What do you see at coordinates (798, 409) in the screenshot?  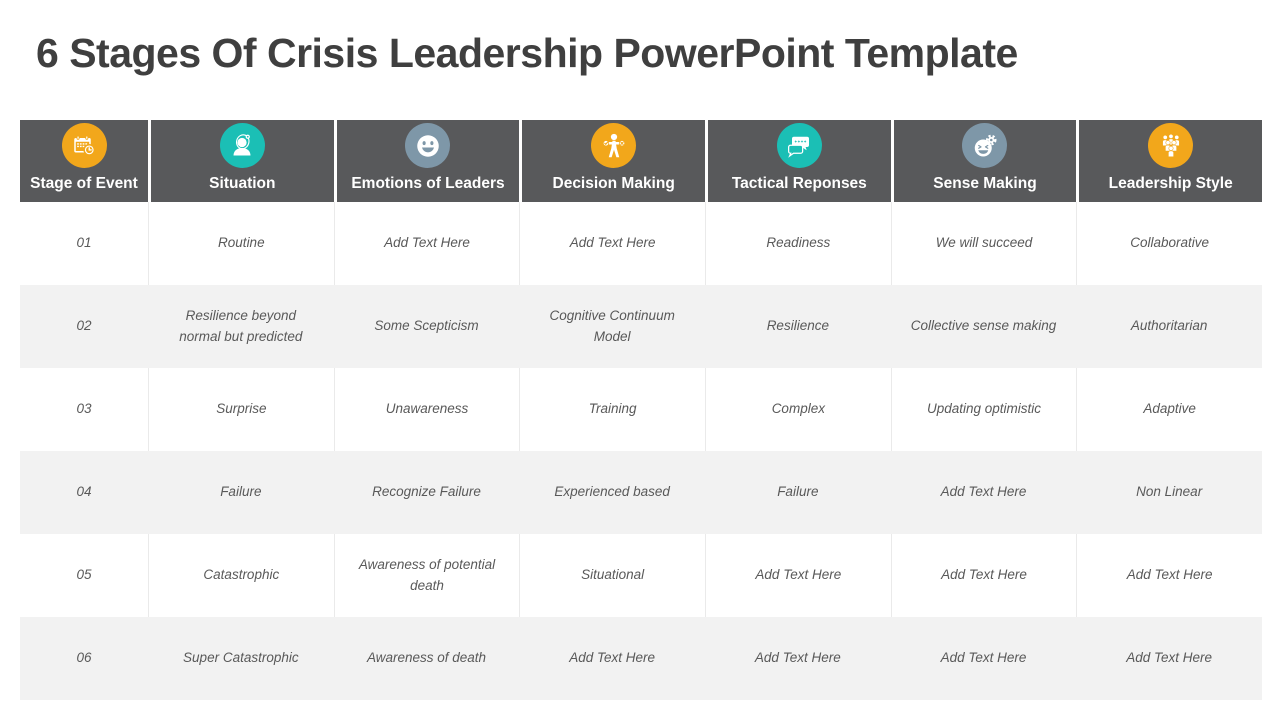 I see `table-cell: Complex` at bounding box center [798, 409].